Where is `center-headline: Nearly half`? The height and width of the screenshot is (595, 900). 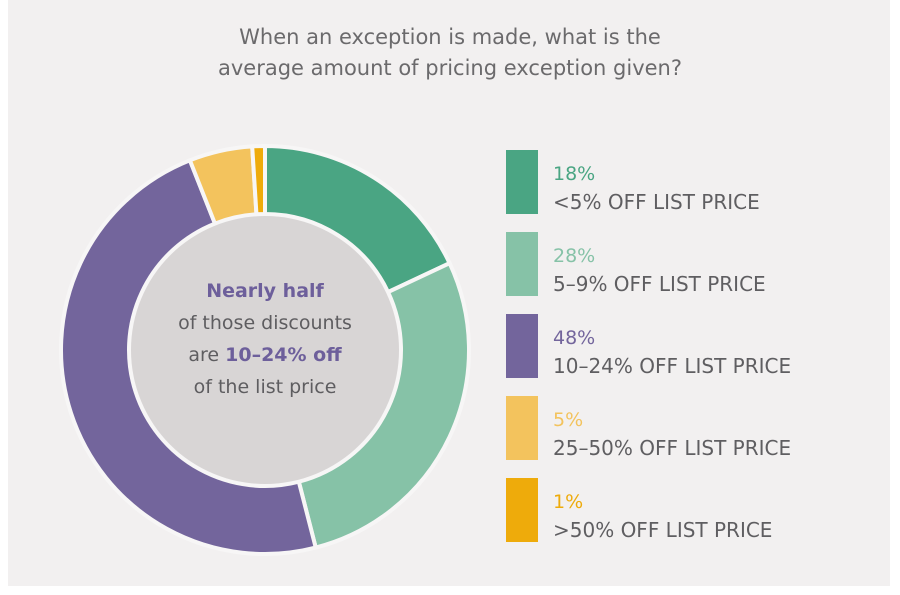
center-headline: Nearly half is located at coordinates (265, 291).